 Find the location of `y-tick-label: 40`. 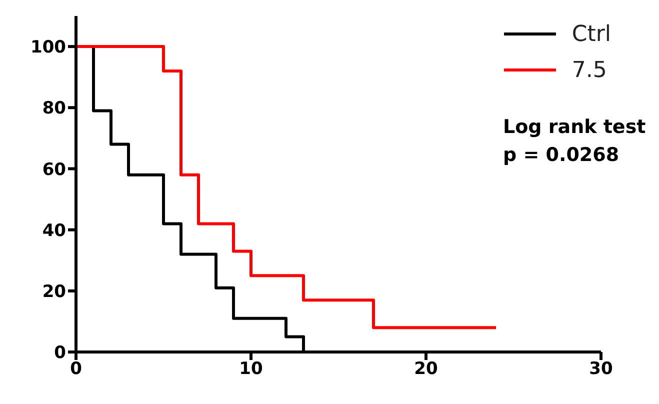

y-tick-label: 40 is located at coordinates (54, 230).